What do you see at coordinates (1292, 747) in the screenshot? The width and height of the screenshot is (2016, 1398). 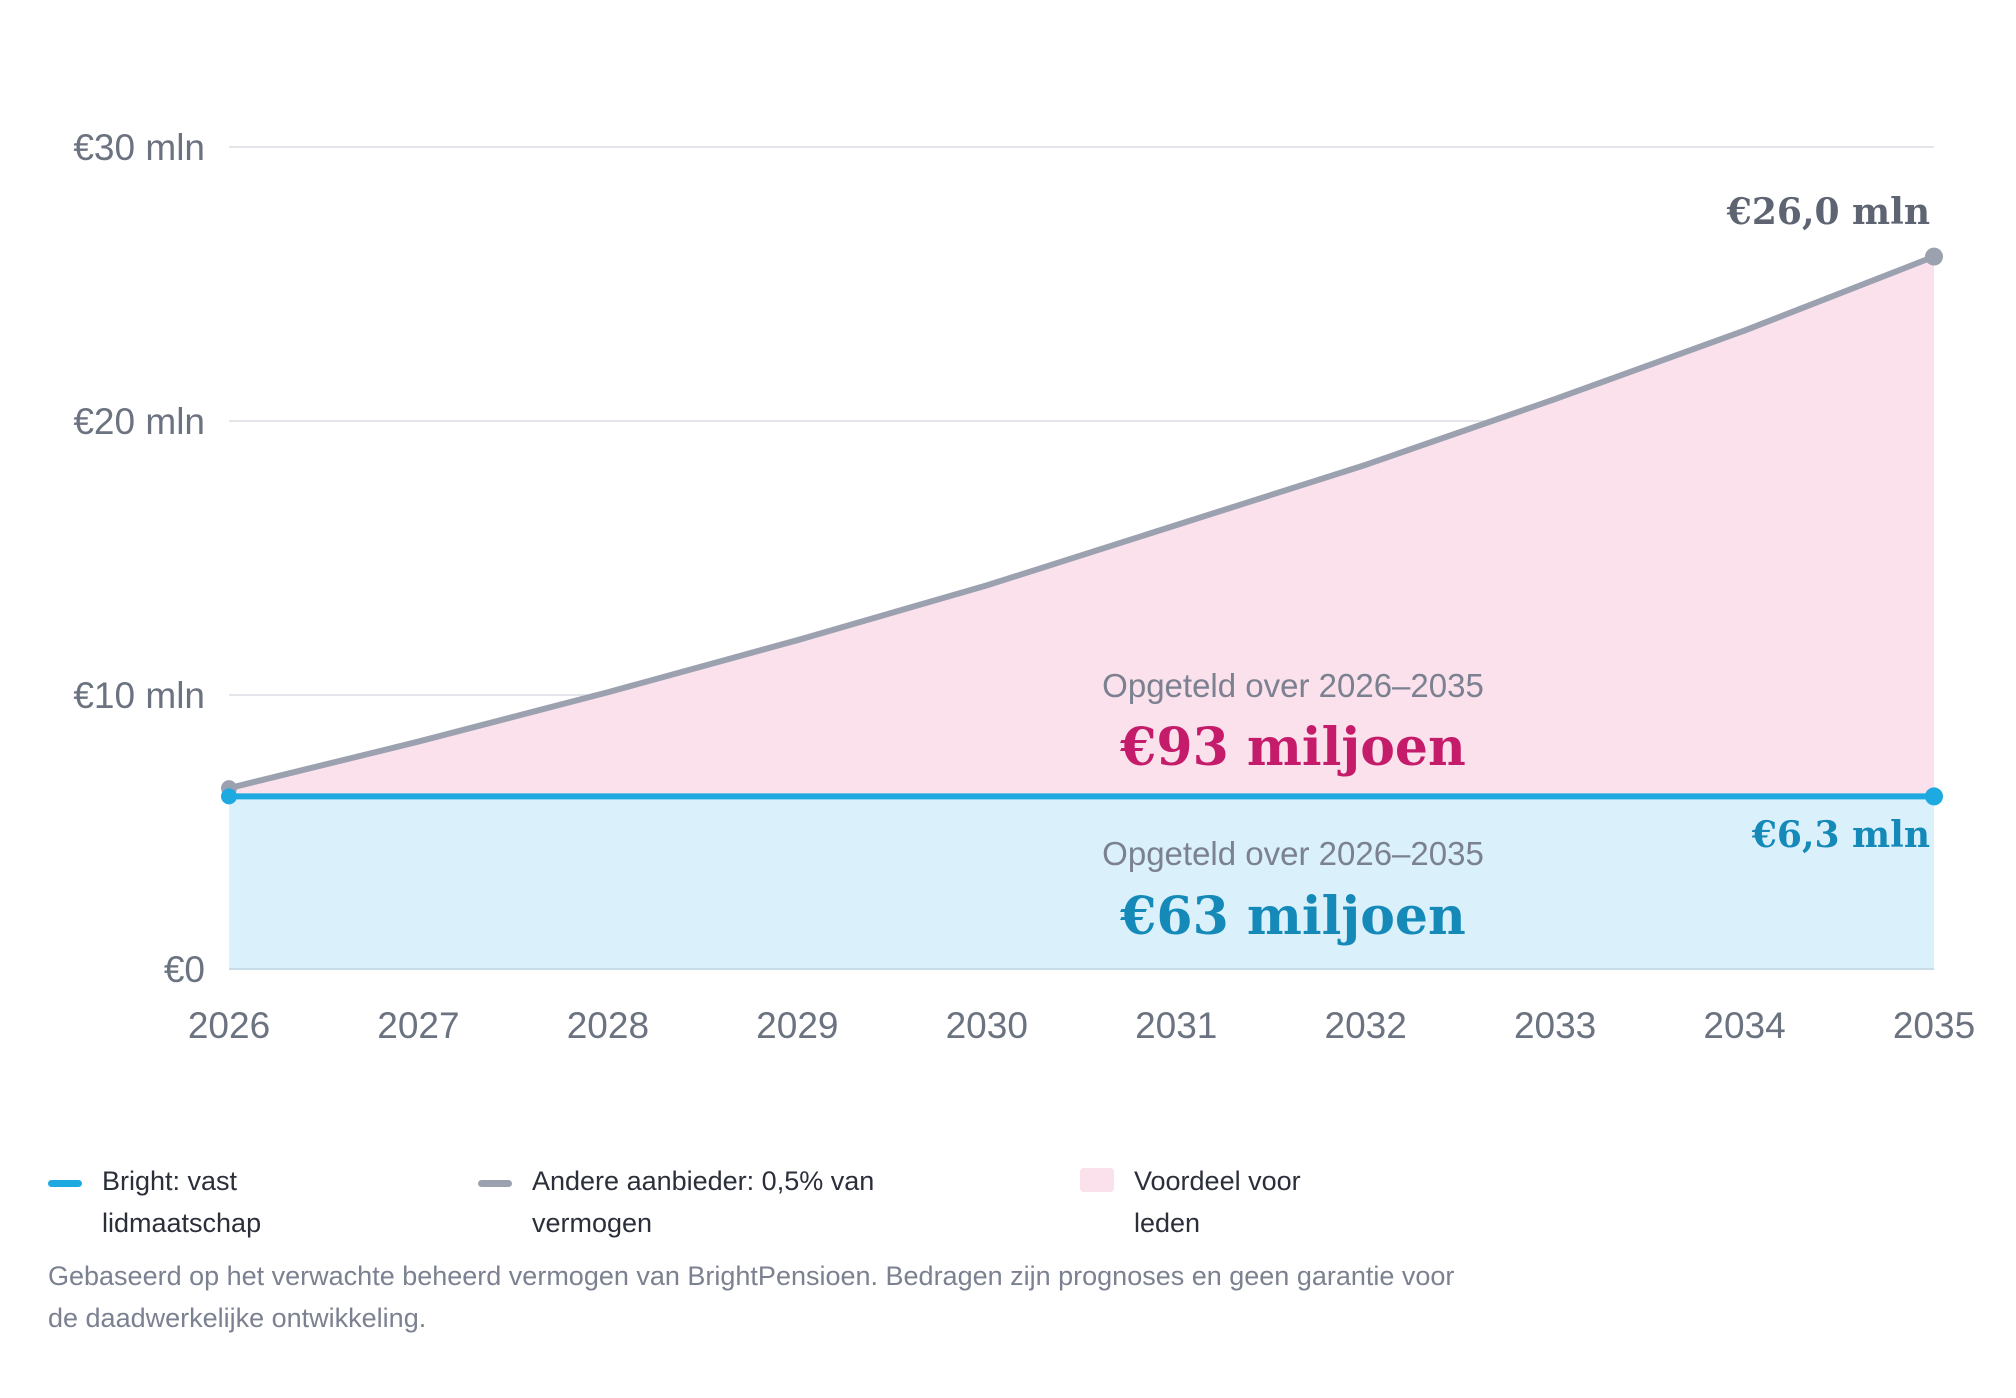 I see `advantage-value: €93 miljoen` at bounding box center [1292, 747].